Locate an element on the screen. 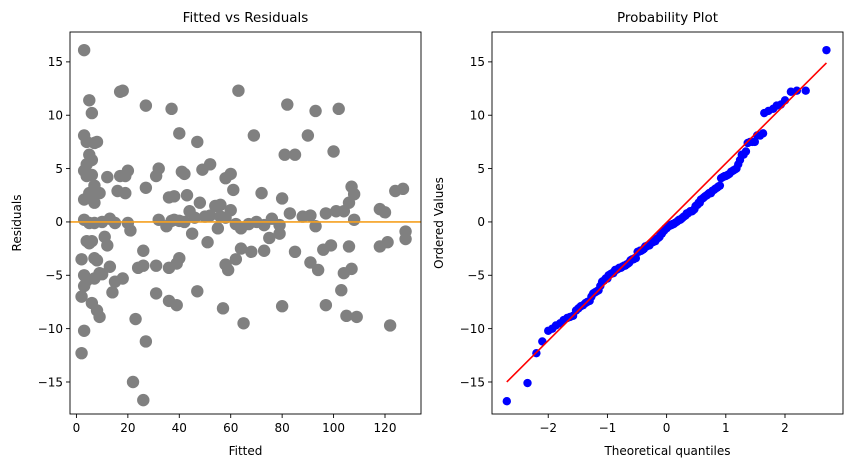 The width and height of the screenshot is (853, 468). x-tick-label: 80 is located at coordinates (282, 428).